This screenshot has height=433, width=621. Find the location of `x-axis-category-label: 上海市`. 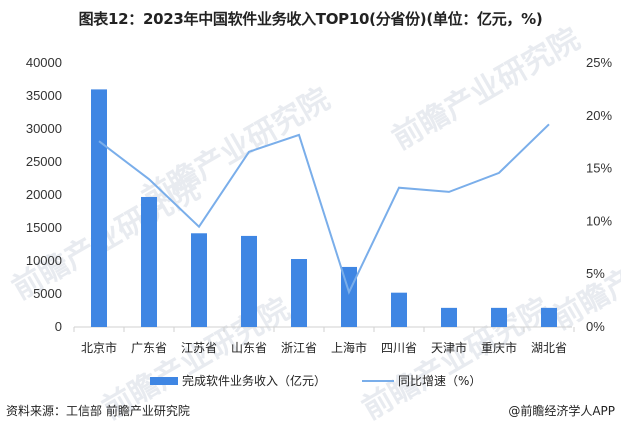

x-axis-category-label: 上海市 is located at coordinates (349, 347).